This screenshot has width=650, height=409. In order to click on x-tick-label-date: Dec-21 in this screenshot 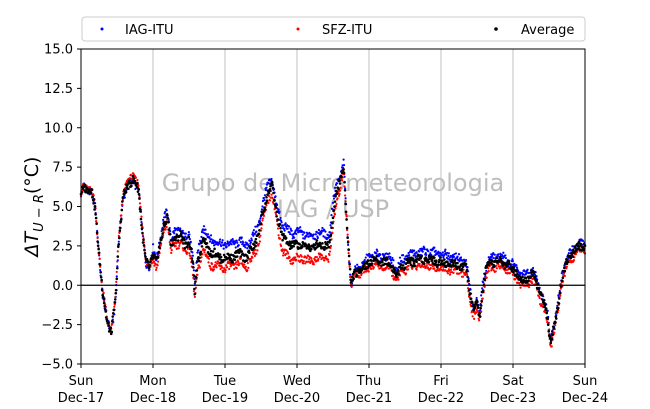, I will do `click(369, 398)`.